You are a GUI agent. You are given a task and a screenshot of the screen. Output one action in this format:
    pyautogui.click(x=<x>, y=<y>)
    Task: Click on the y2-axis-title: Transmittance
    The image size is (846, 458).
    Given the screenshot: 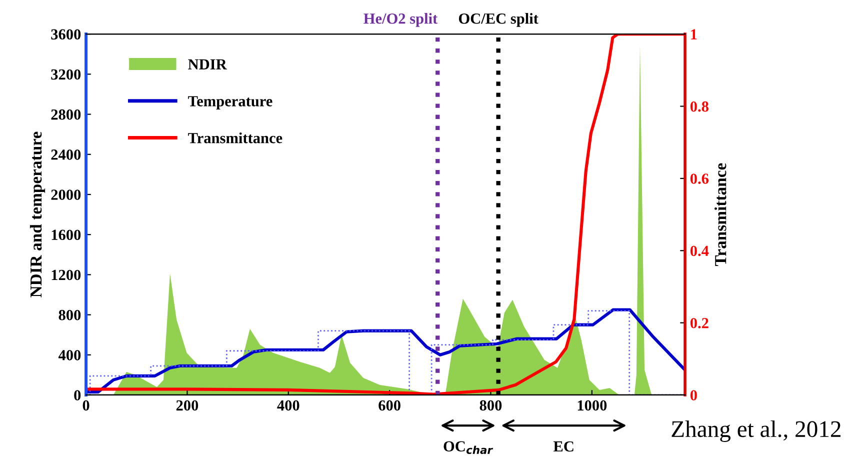 What is the action you would take?
    pyautogui.click(x=720, y=214)
    